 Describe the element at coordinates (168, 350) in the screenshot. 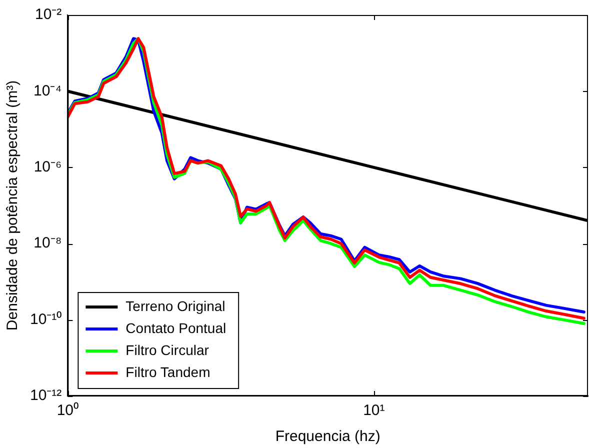

I see `legend-label: Filtro Circular` at that location.